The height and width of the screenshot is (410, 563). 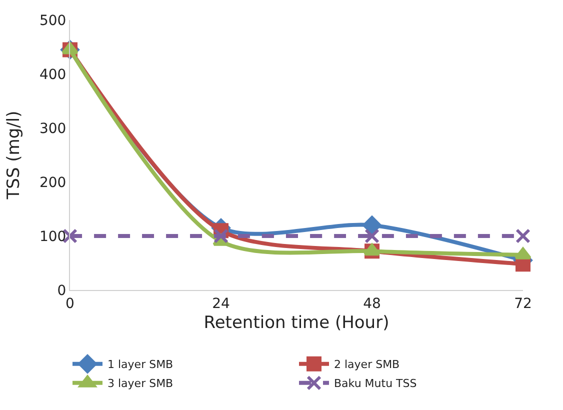 I want to click on y-tick-label: 300, so click(x=52, y=128).